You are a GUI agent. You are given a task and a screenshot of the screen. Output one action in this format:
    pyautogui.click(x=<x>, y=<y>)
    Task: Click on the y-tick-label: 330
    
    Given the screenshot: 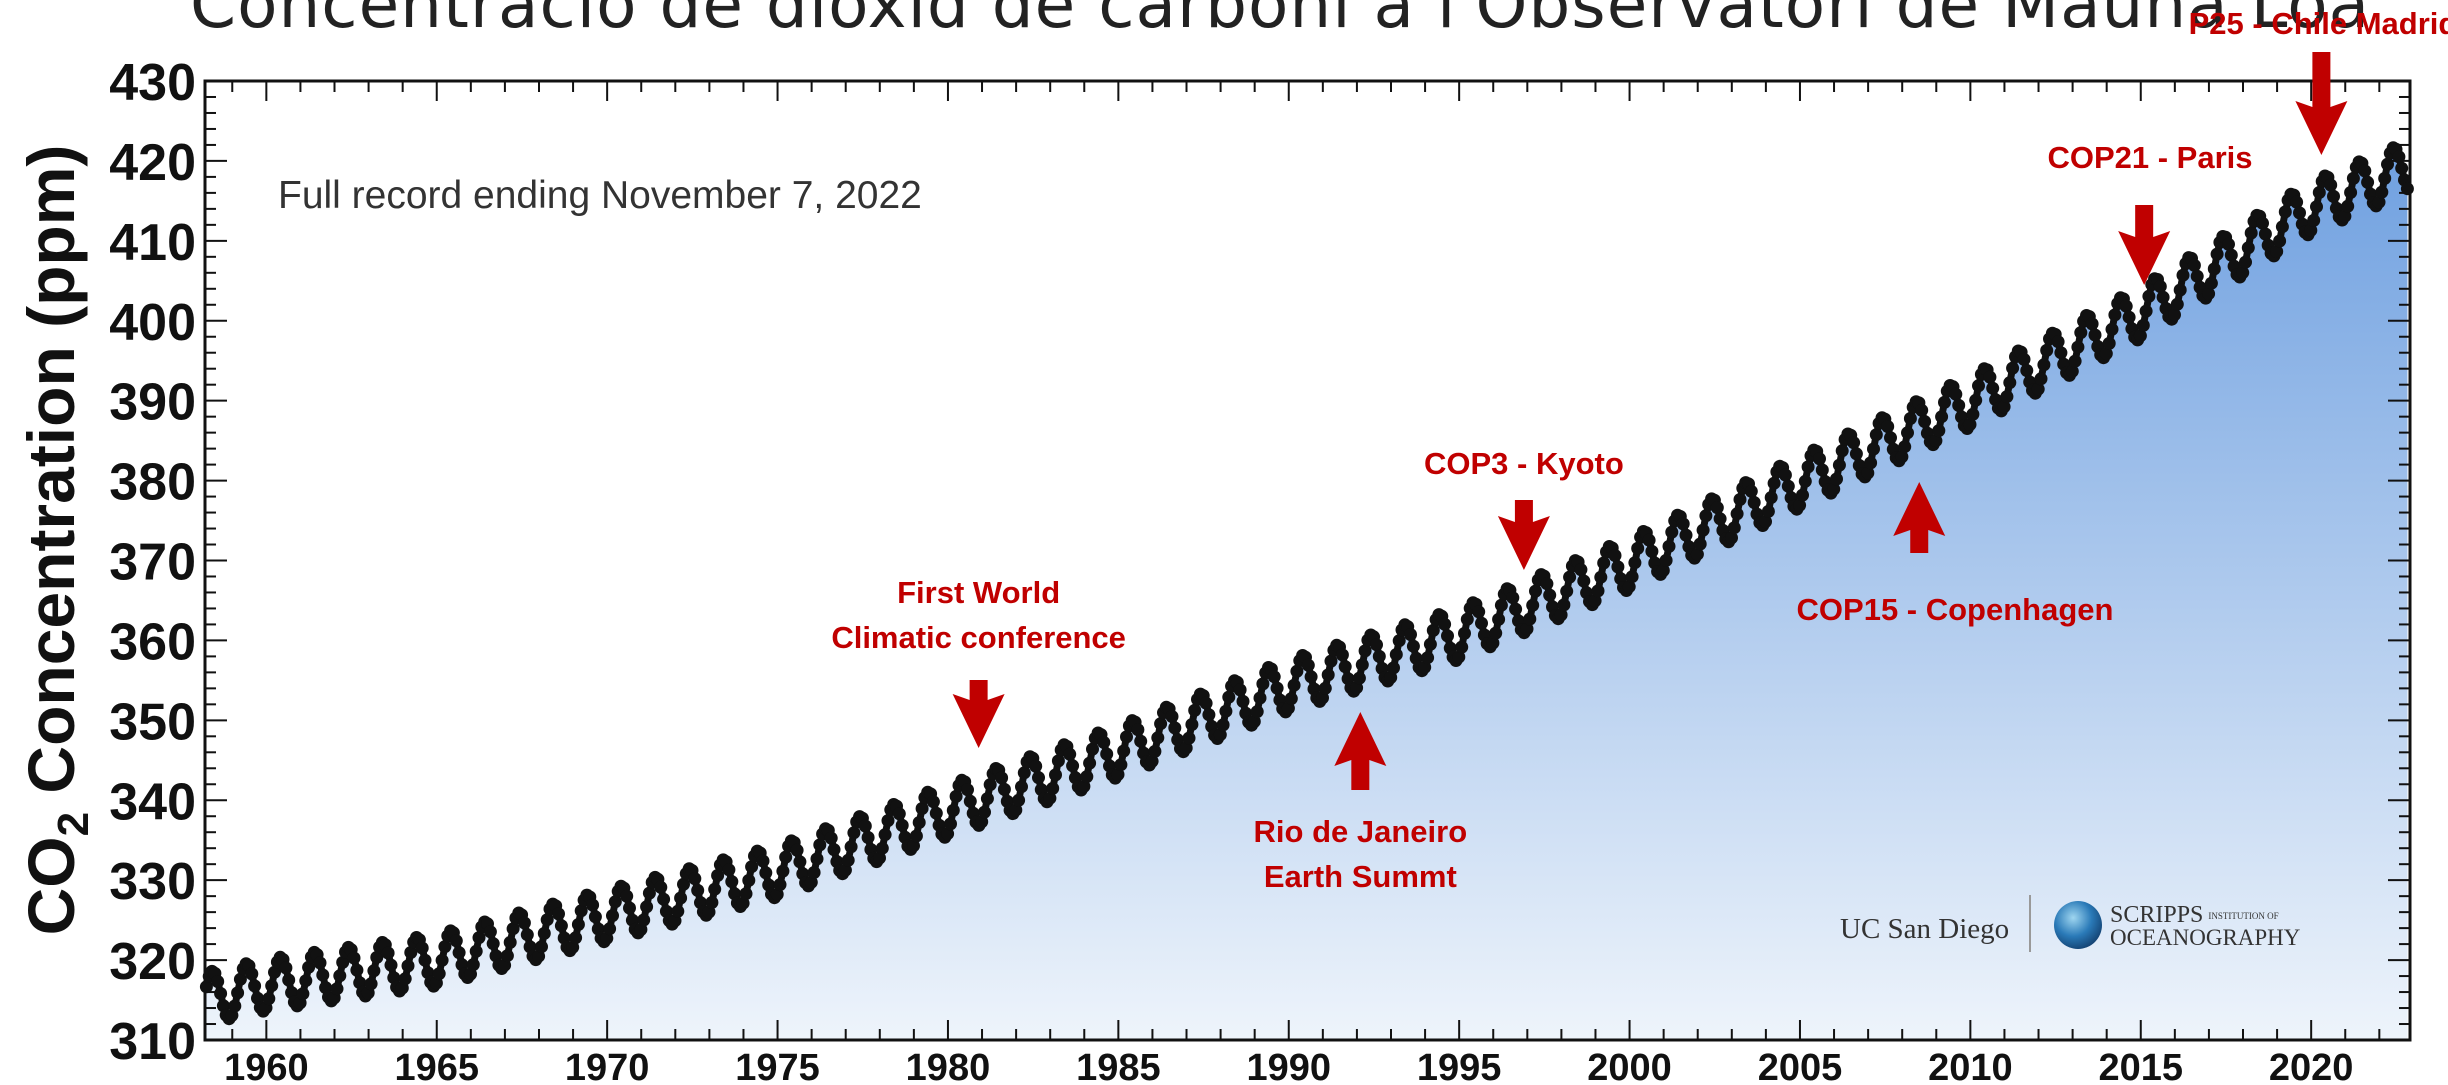 What is the action you would take?
    pyautogui.click(x=152, y=882)
    